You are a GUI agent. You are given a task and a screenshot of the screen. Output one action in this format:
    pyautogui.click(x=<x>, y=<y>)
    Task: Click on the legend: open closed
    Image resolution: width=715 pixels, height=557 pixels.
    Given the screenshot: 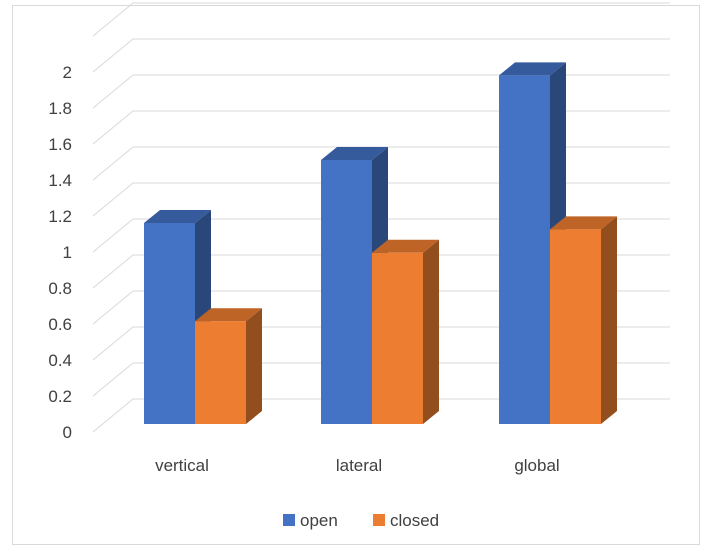 What is the action you would take?
    pyautogui.click(x=361, y=520)
    